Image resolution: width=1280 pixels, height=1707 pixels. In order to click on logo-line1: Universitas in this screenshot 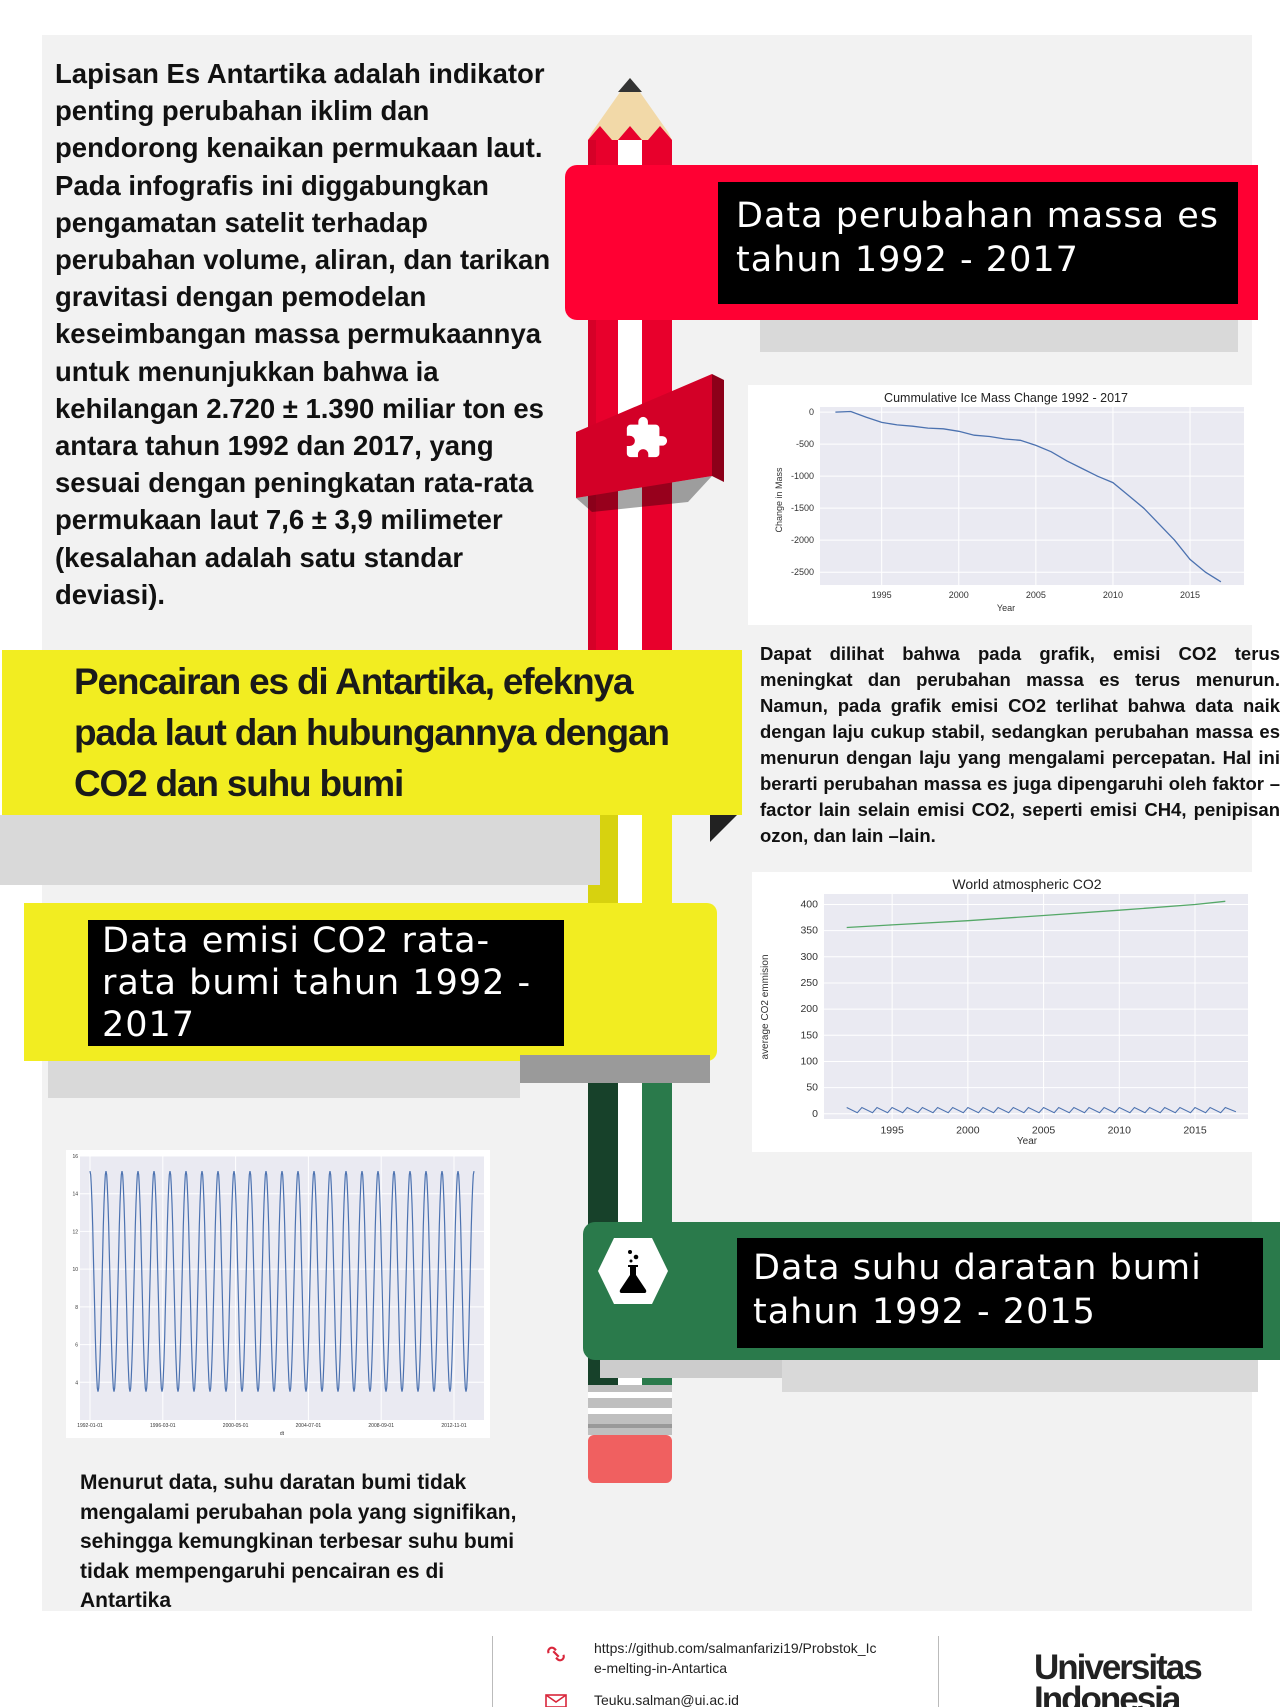, I will do `click(1118, 1667)`.